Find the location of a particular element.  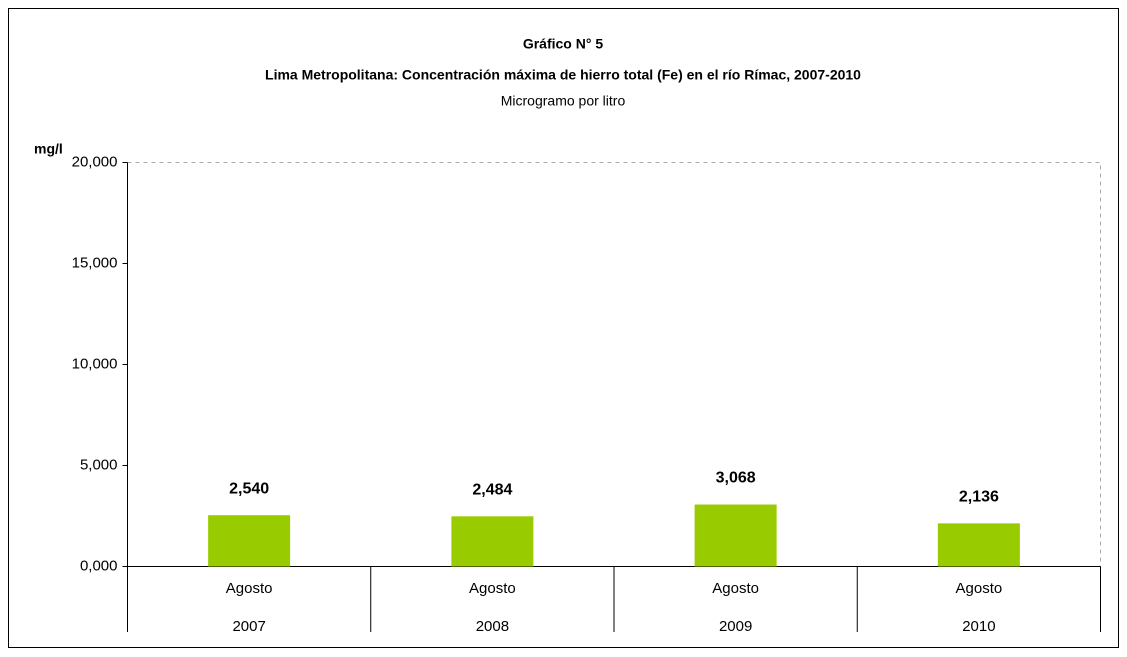

x-group-label: 2009 is located at coordinates (735, 626).